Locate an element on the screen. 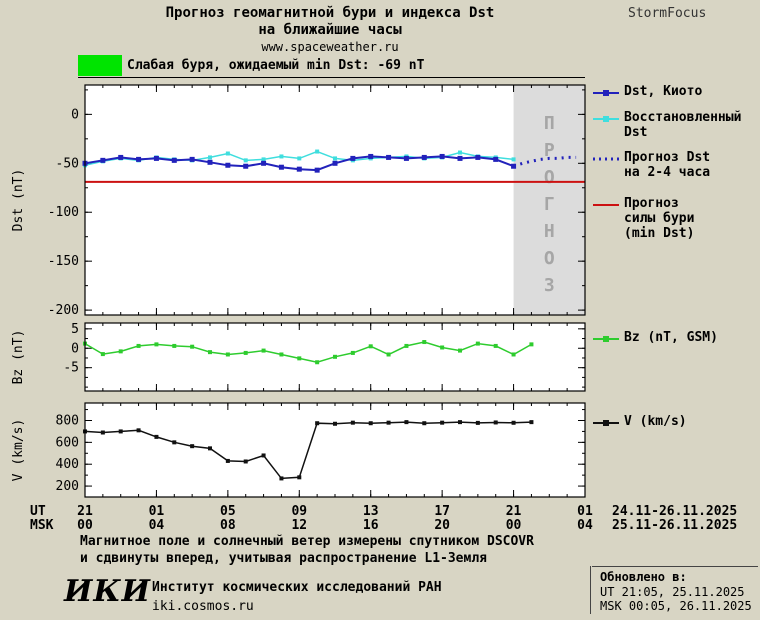 Image resolution: width=760 pixels, height=620 pixels. forecast-watermark-letter: О is located at coordinates (549, 258).